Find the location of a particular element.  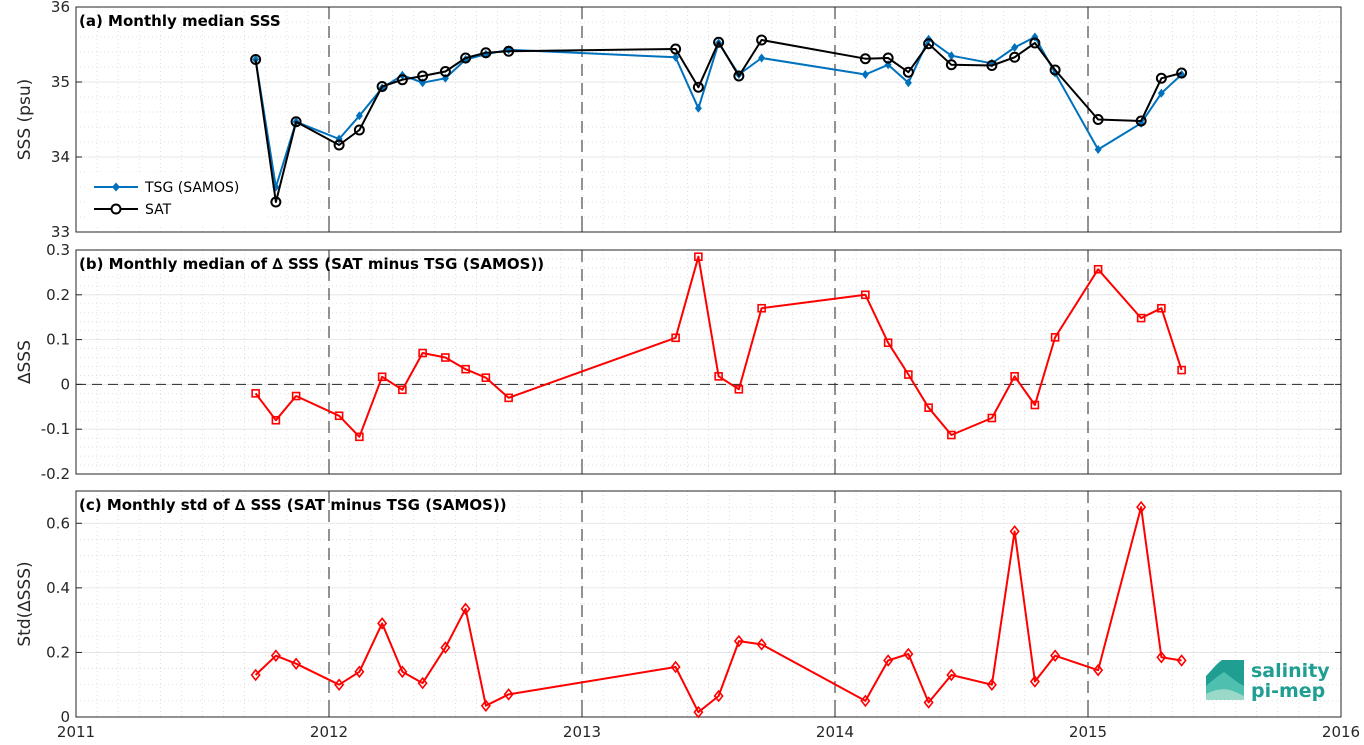

legend-tsg-label: TSG (SAMOS) is located at coordinates (191, 188).